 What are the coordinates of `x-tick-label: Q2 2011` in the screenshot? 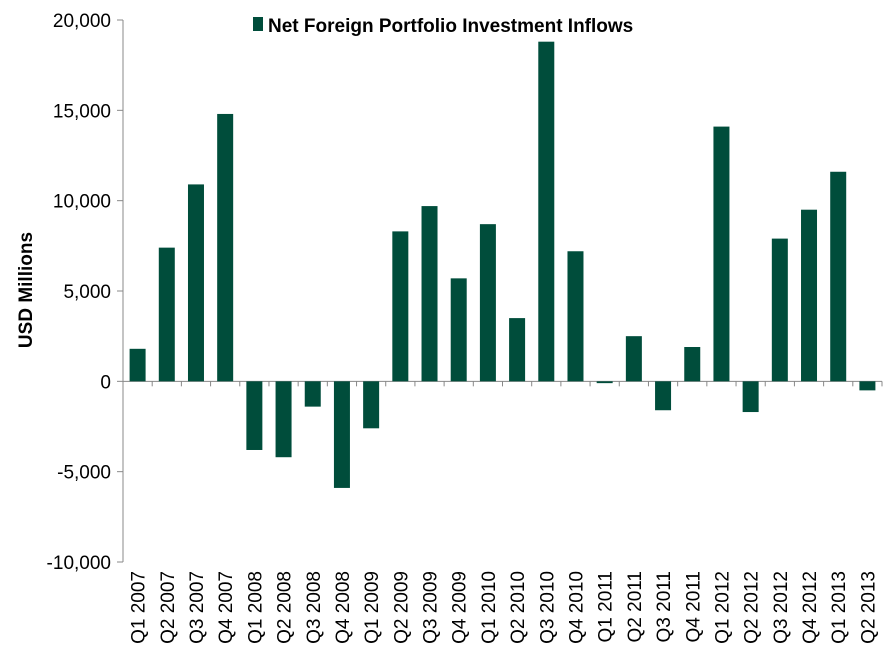 It's located at (635, 606).